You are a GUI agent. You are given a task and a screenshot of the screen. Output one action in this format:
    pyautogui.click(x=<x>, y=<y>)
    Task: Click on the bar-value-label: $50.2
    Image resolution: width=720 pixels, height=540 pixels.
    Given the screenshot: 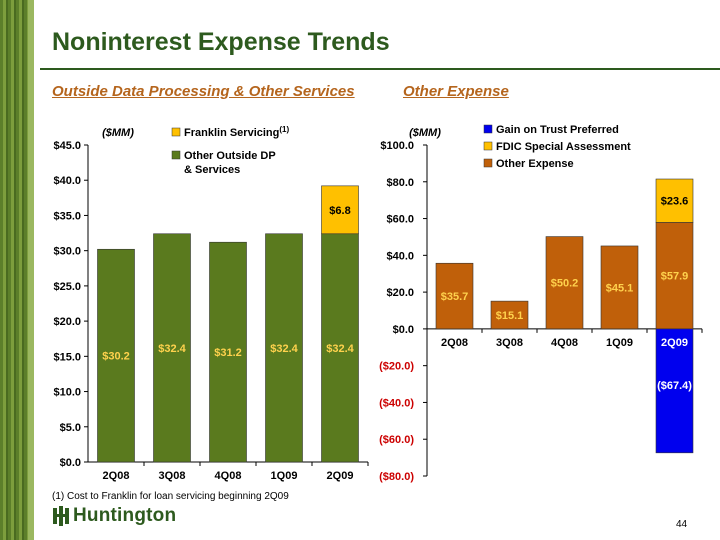 What is the action you would take?
    pyautogui.click(x=565, y=284)
    